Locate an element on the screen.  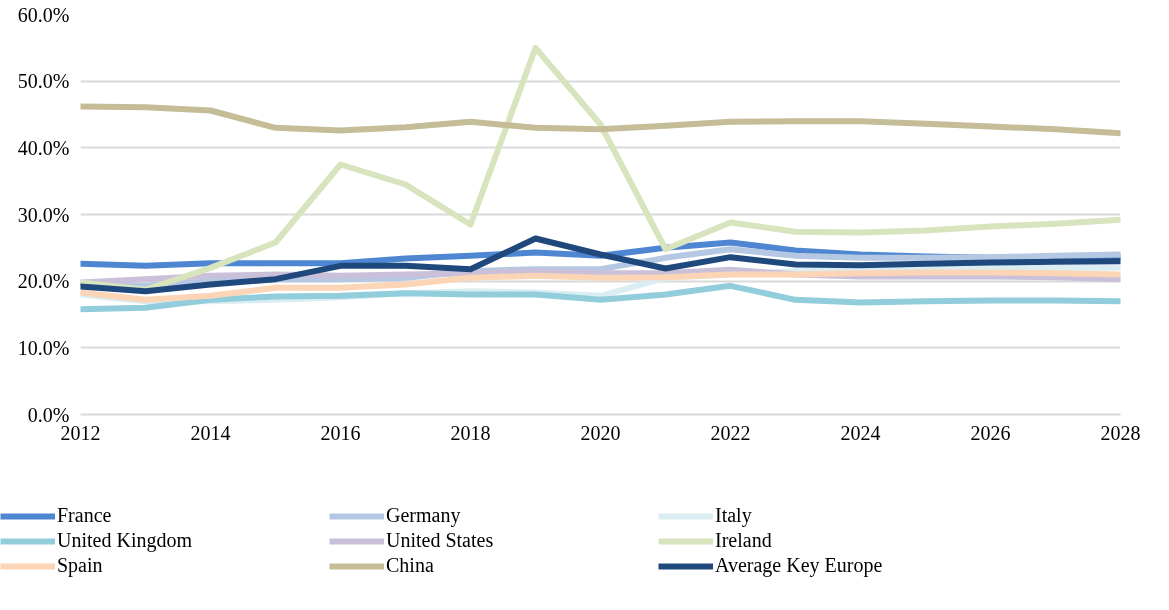
legend-label: United Kingdom is located at coordinates (125, 540).